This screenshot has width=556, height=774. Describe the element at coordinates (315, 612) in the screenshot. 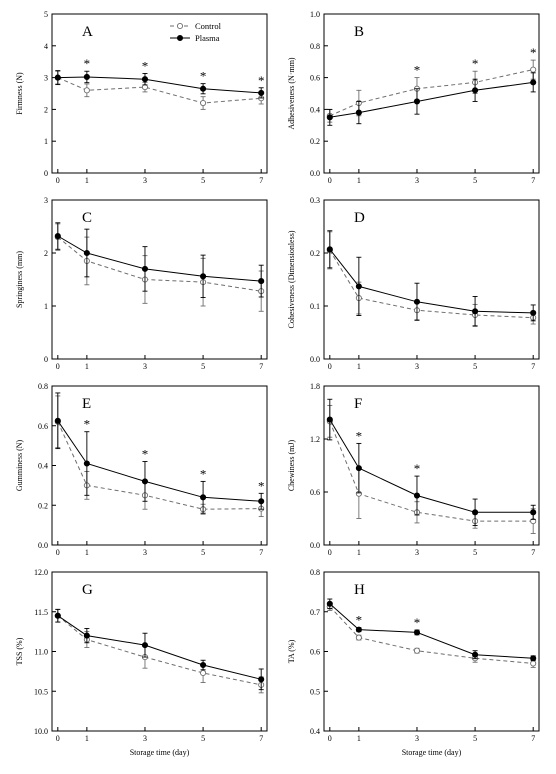

I see `y-tick-label: 0.7` at that location.